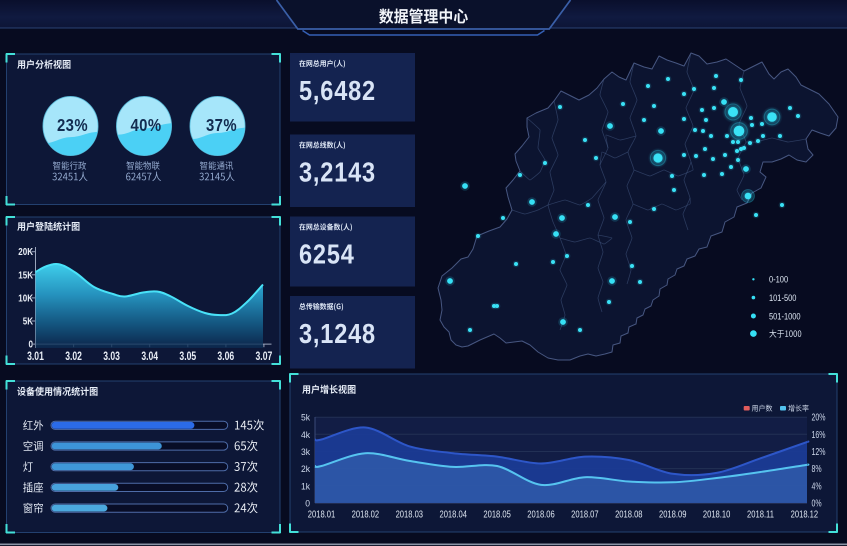 The width and height of the screenshot is (847, 546). I want to click on svg-text: 1k, so click(305, 486).